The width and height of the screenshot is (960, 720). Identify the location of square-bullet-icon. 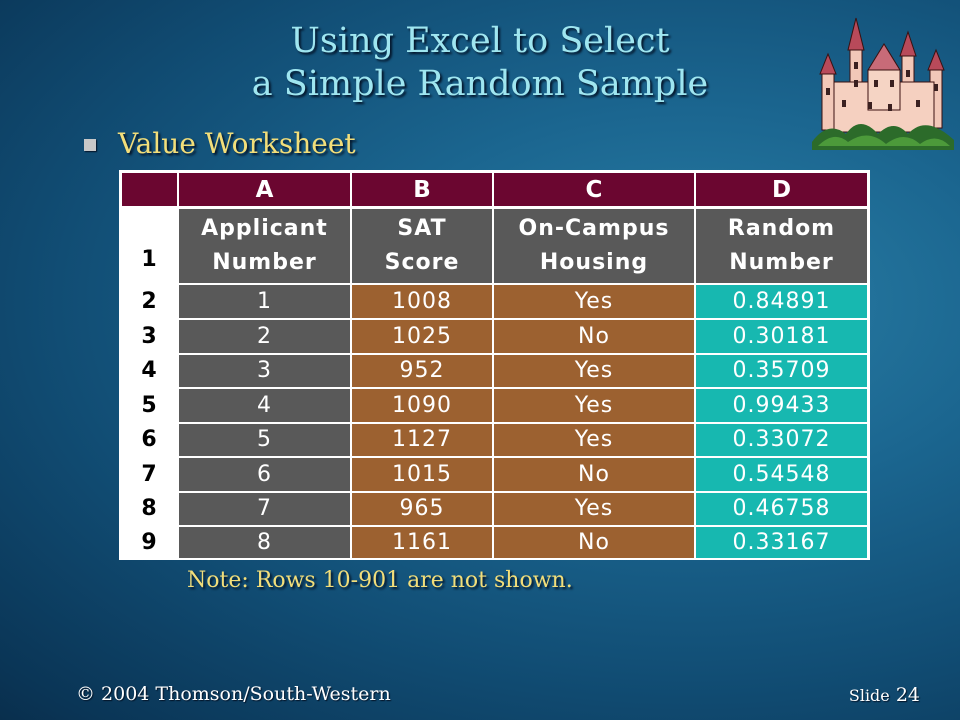
(90, 144).